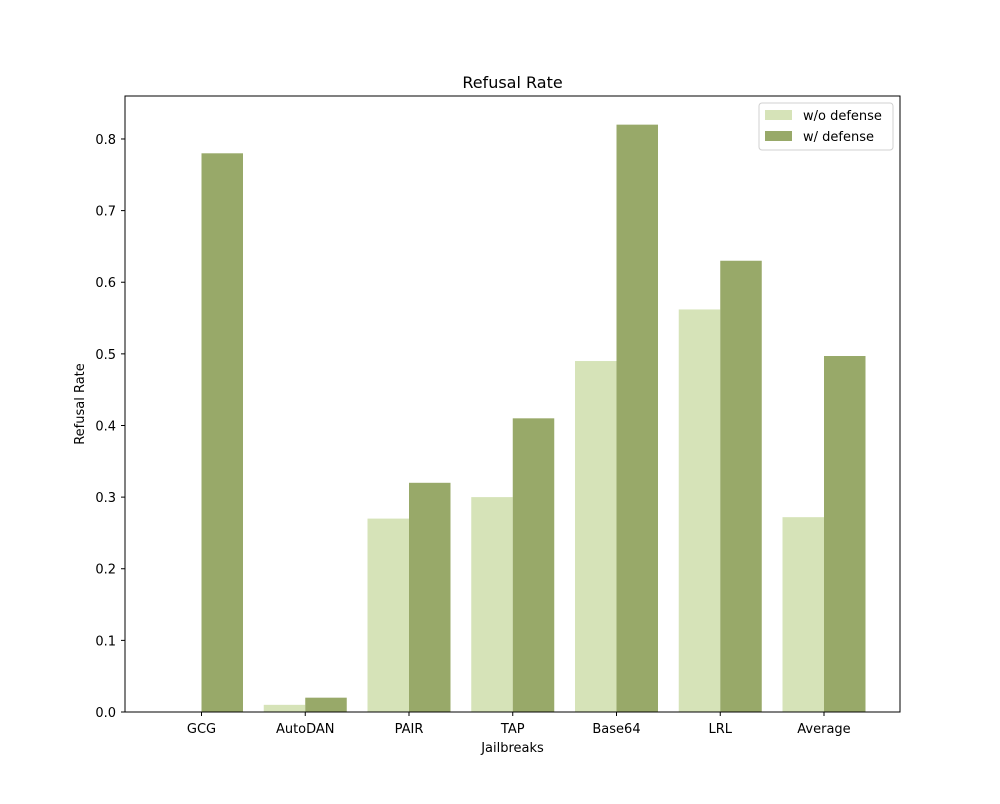  Describe the element at coordinates (105, 426) in the screenshot. I see `y-tick-label: 0.4` at that location.